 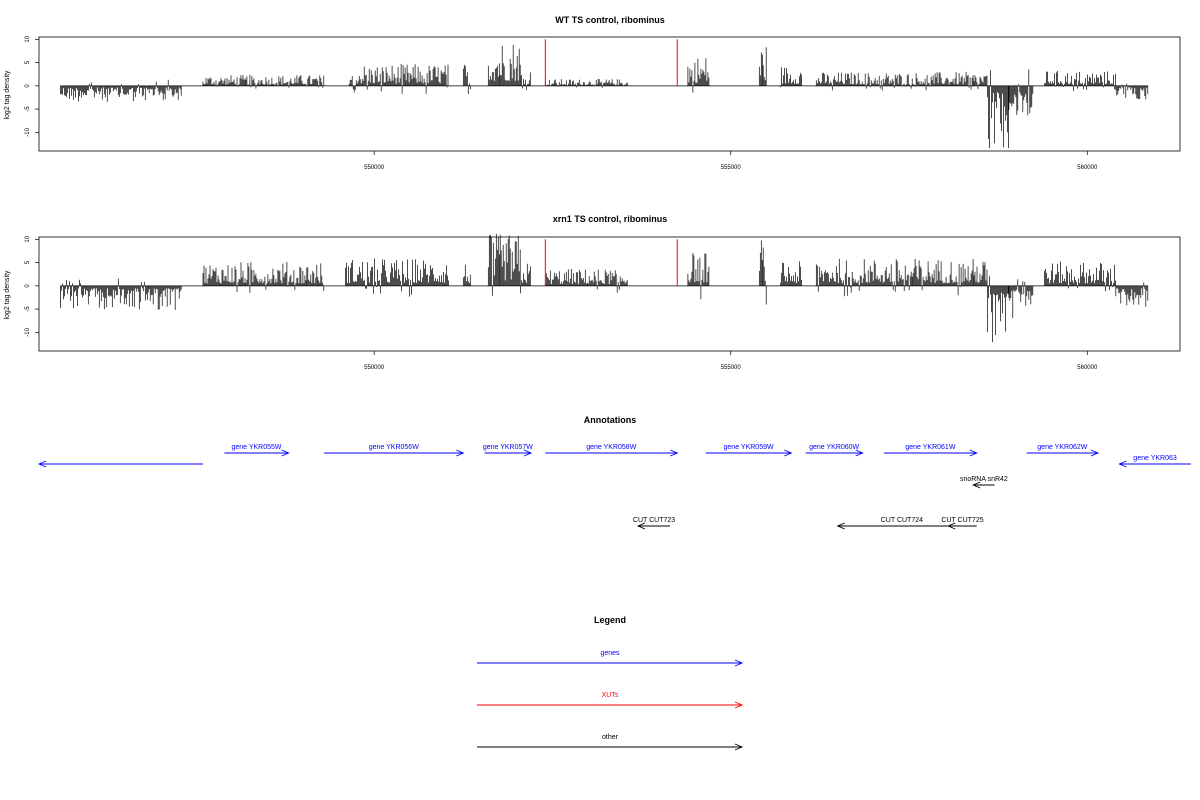 What do you see at coordinates (610, 695) in the screenshot?
I see `legend-label: XUTs` at bounding box center [610, 695].